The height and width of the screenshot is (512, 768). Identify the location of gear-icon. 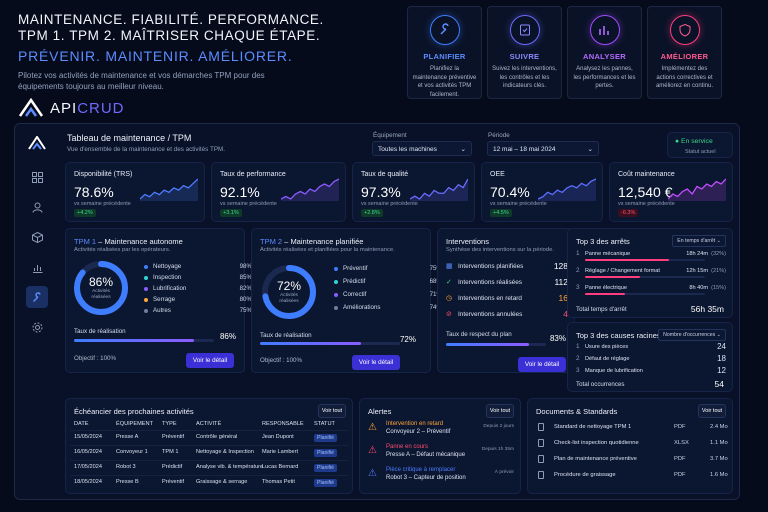
(37, 327).